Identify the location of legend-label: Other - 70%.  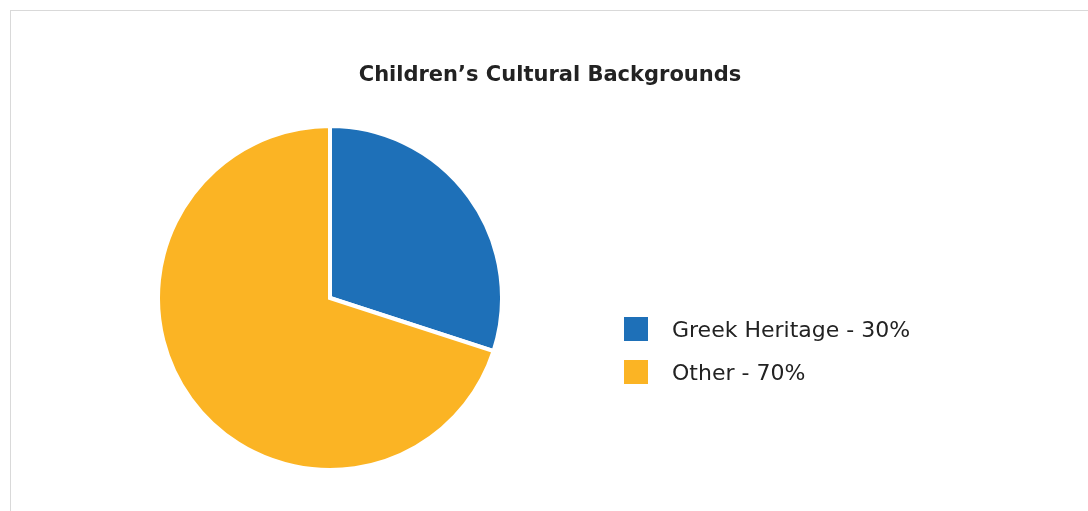
(739, 372).